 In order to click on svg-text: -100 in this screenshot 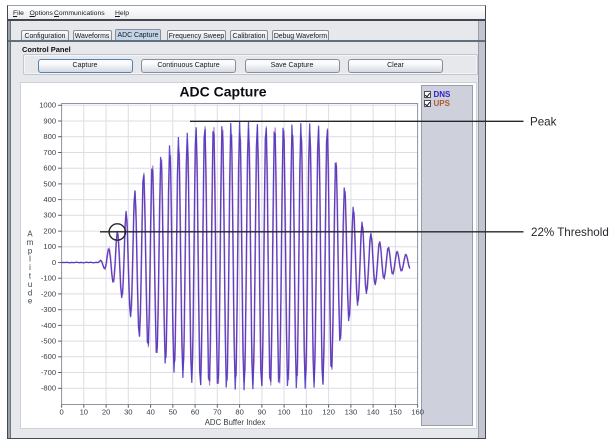, I will do `click(48, 278)`.